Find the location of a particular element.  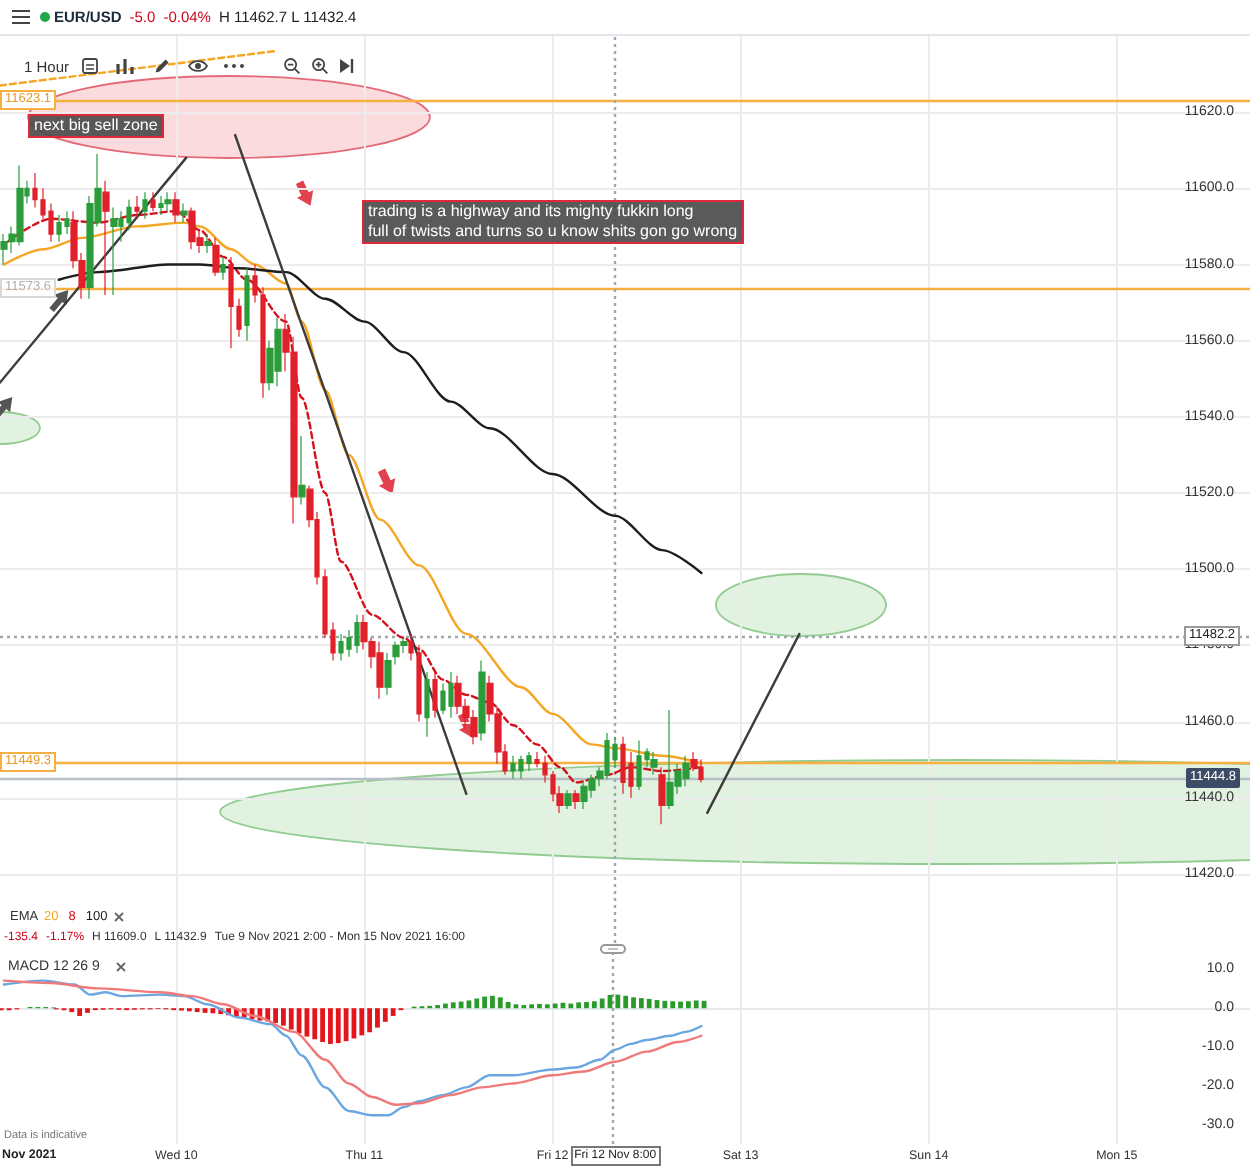

annotation: next big sell zone is located at coordinates (96, 126).